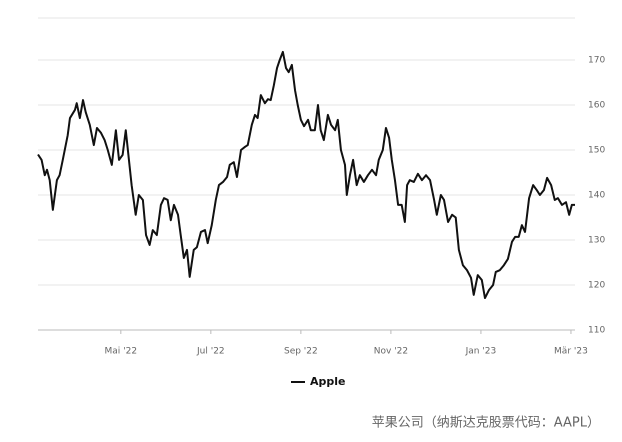 This screenshot has height=442, width=622. What do you see at coordinates (391, 352) in the screenshot?
I see `x-tick-label: Nov '22` at bounding box center [391, 352].